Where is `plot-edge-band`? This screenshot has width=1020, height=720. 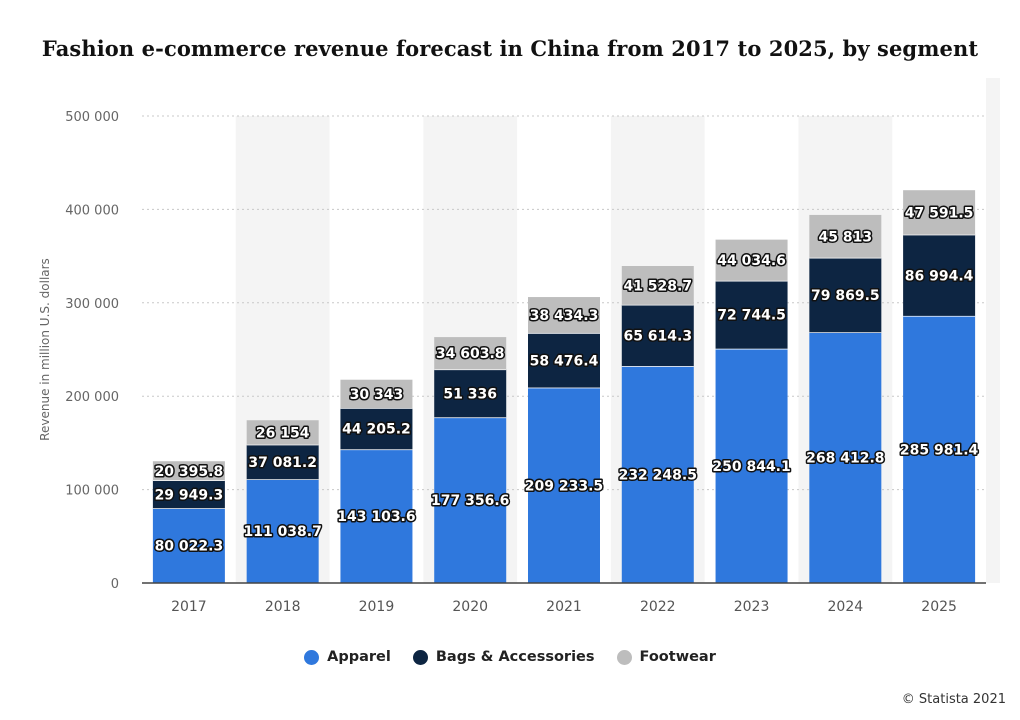
plot-edge-band is located at coordinates (993, 330).